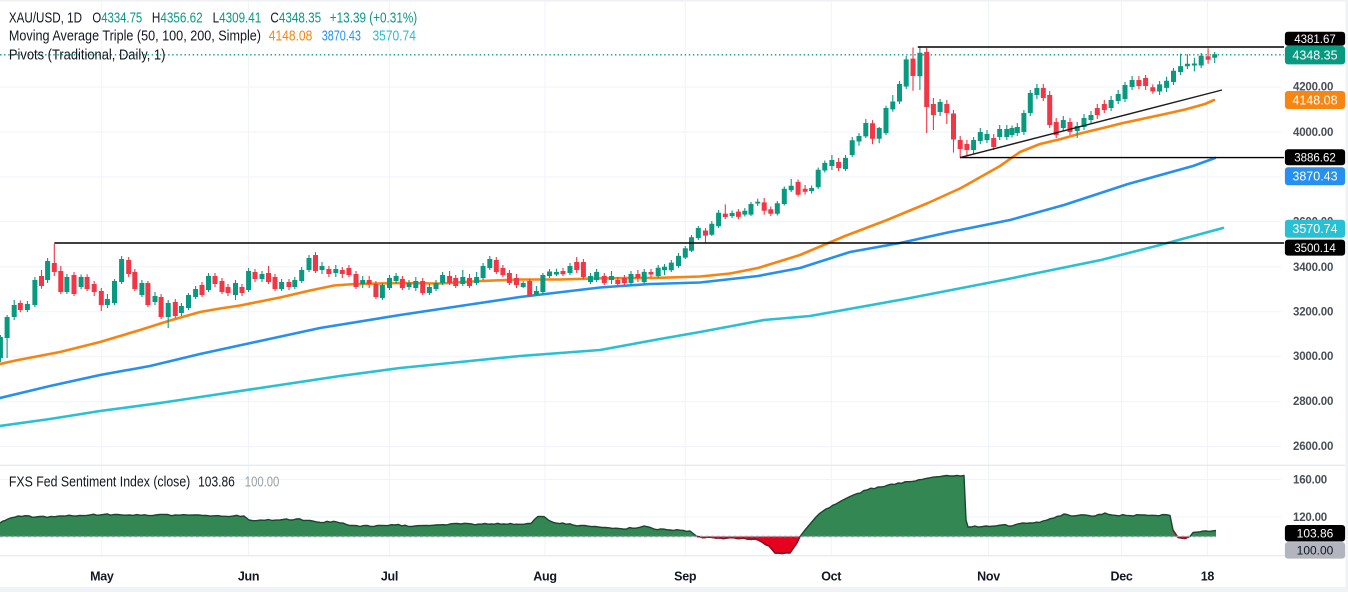  What do you see at coordinates (237, 18) in the screenshot?
I see `svg-text: L4309.41` at bounding box center [237, 18].